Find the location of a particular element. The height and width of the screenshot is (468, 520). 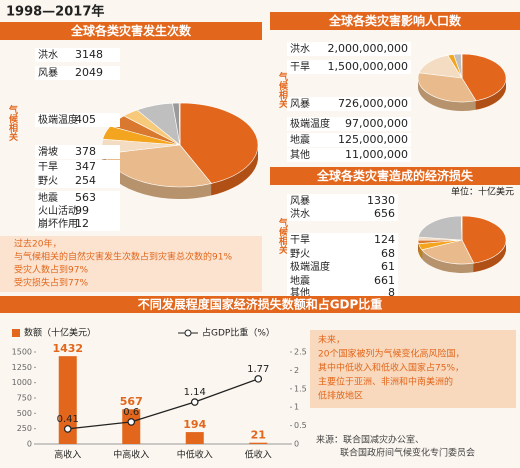

y-tick-label: 1500 is located at coordinates (22, 352).